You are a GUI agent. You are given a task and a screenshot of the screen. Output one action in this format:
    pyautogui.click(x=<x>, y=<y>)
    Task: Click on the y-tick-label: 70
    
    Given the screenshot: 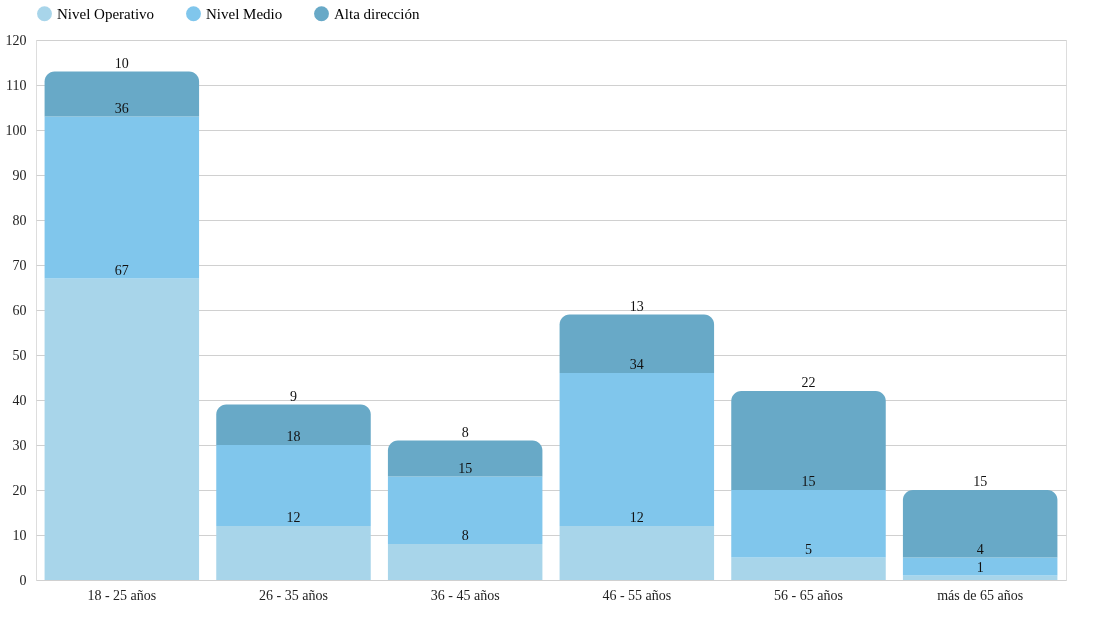 What is the action you would take?
    pyautogui.click(x=19, y=265)
    